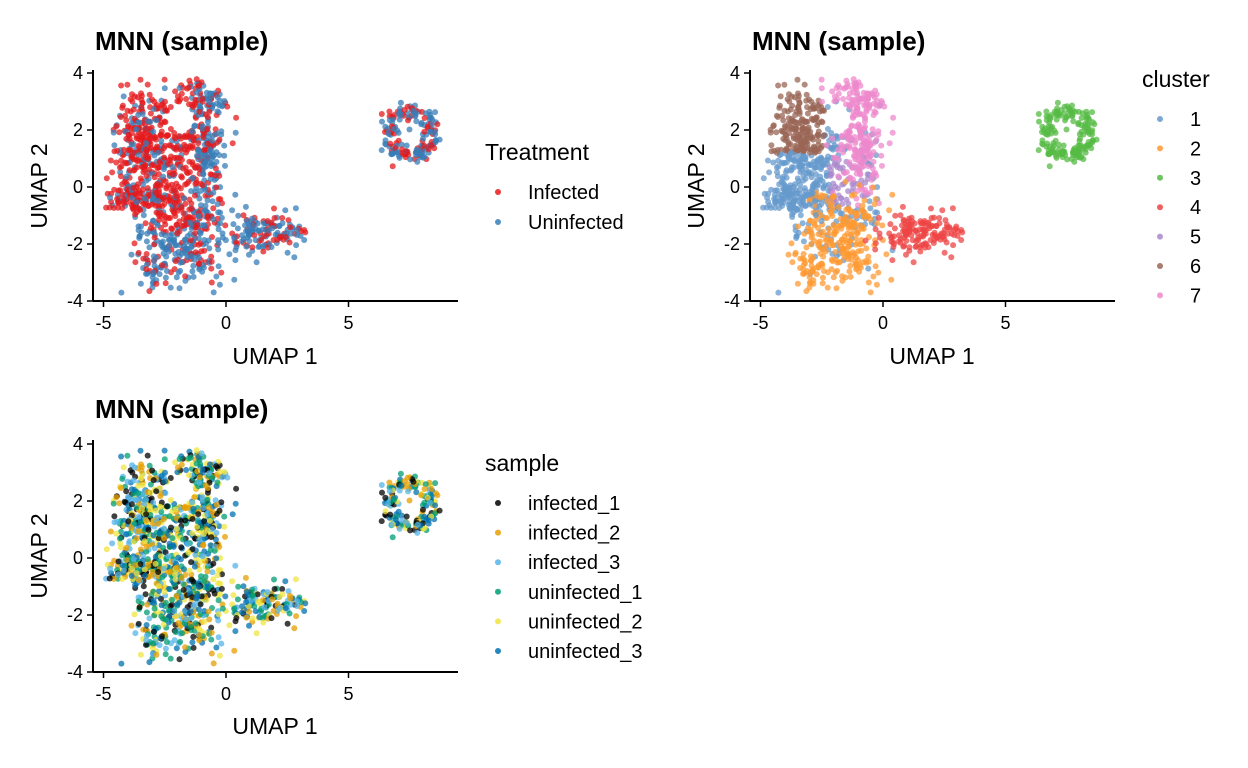 Image resolution: width=1248 pixels, height=768 pixels. What do you see at coordinates (732, 301) in the screenshot?
I see `y-tick-label: -4` at bounding box center [732, 301].